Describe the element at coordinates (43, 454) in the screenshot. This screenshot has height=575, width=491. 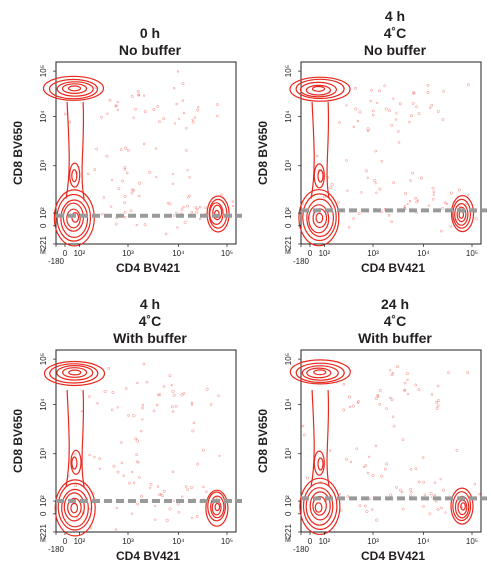
I see `y-tick-label: 10³` at that location.